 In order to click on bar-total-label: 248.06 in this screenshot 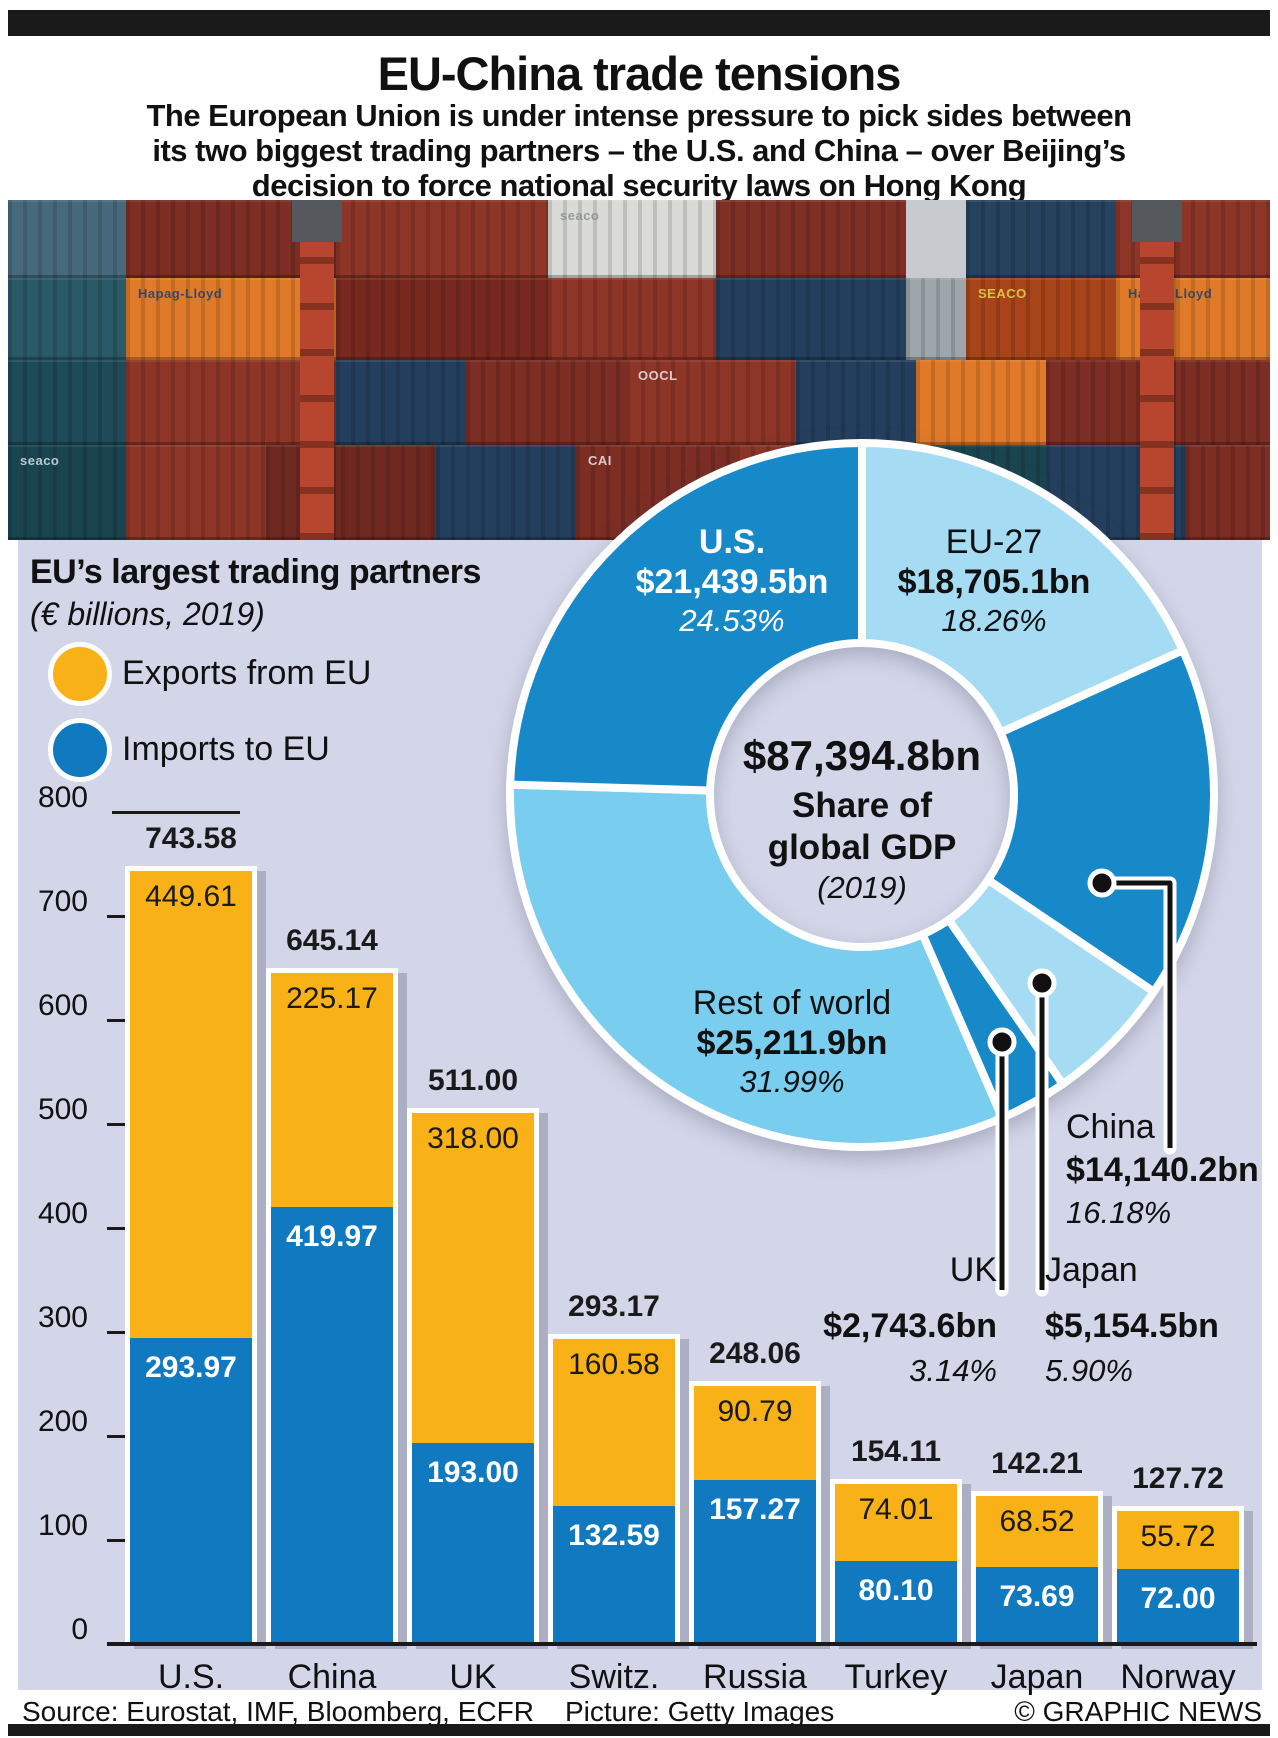, I will do `click(755, 1353)`.